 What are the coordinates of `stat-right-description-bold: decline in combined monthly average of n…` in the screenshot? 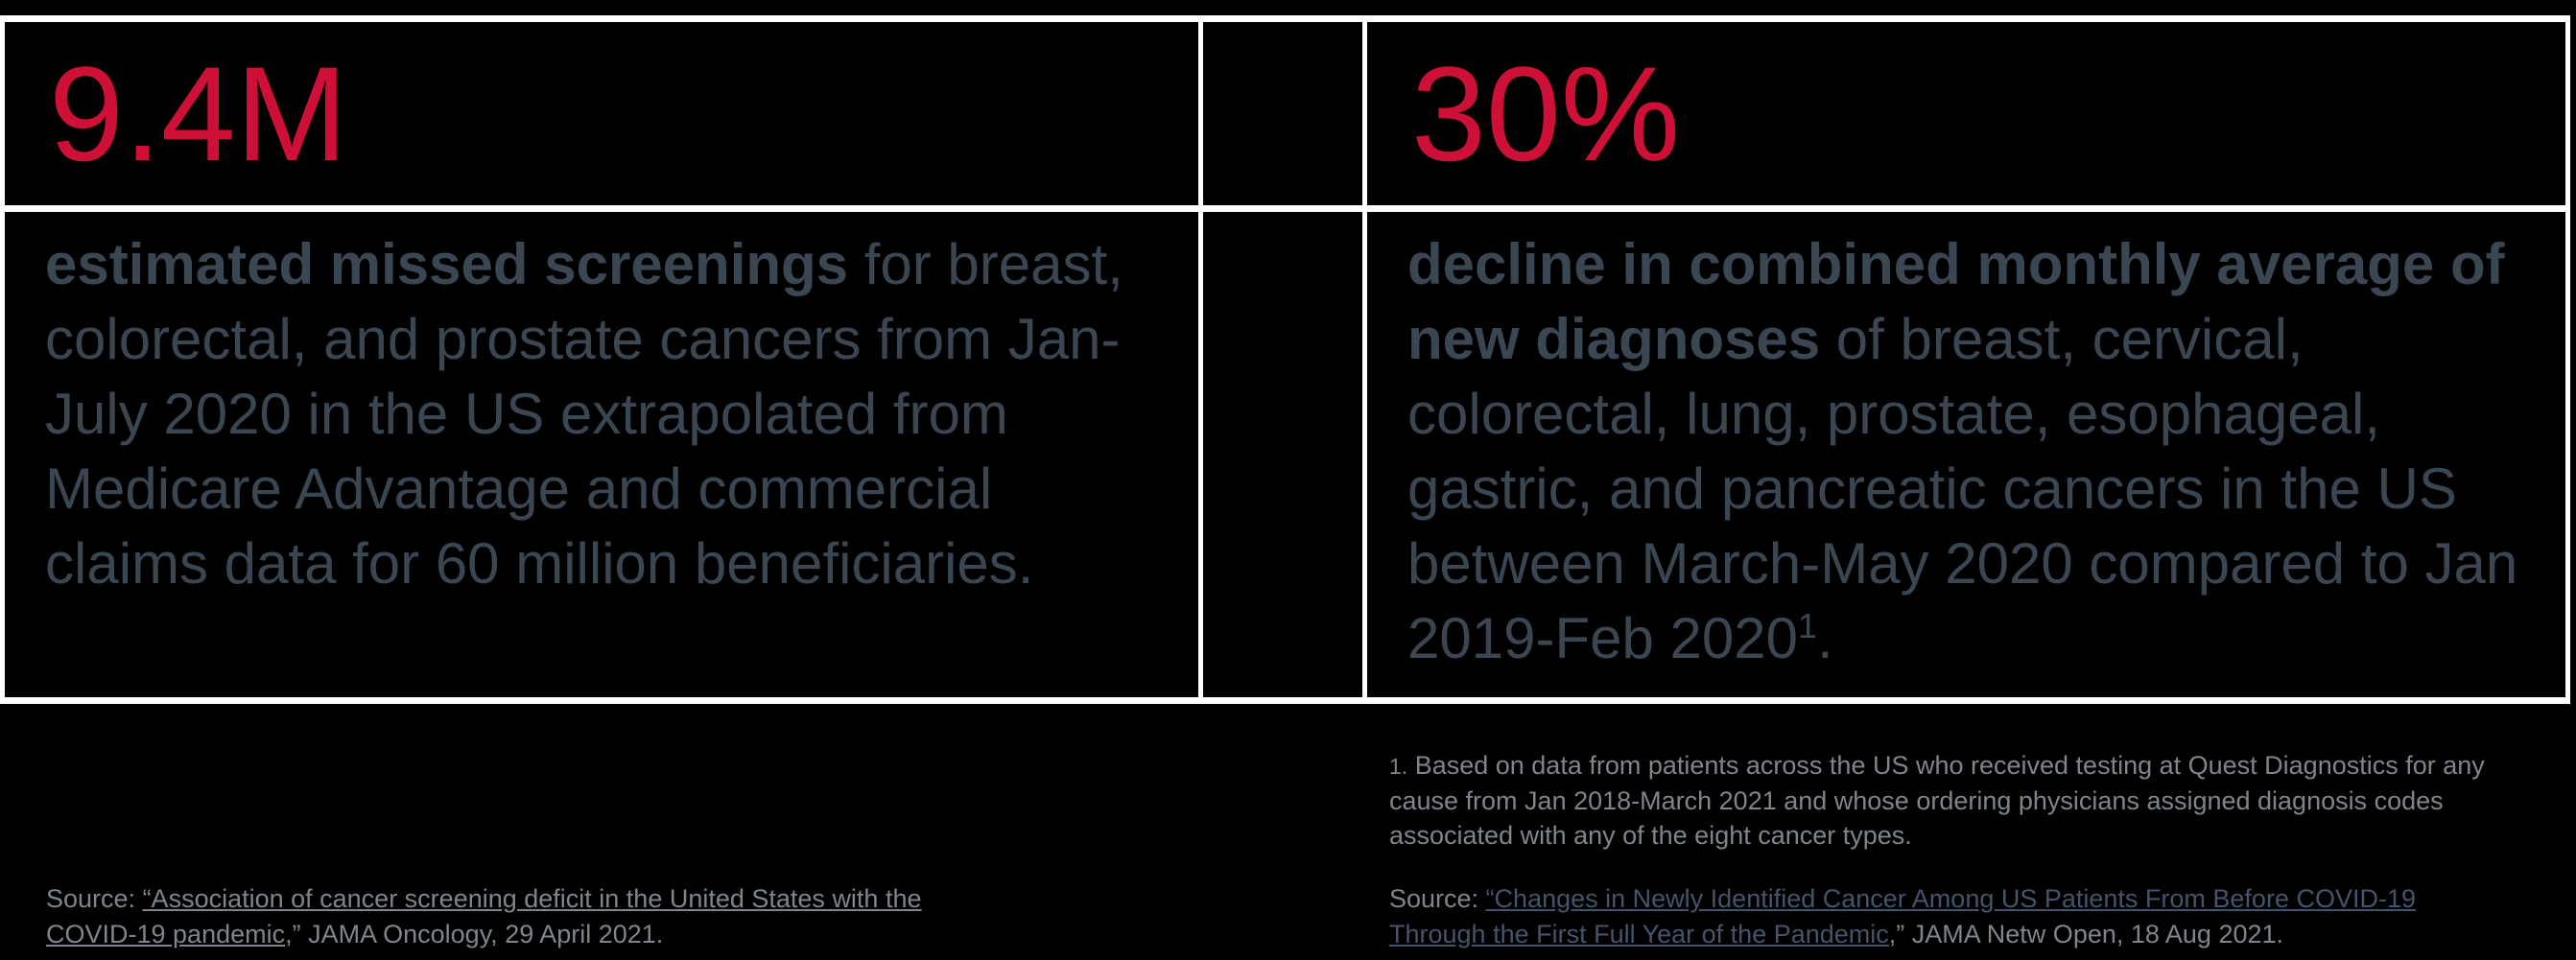 It's located at (1956, 301).